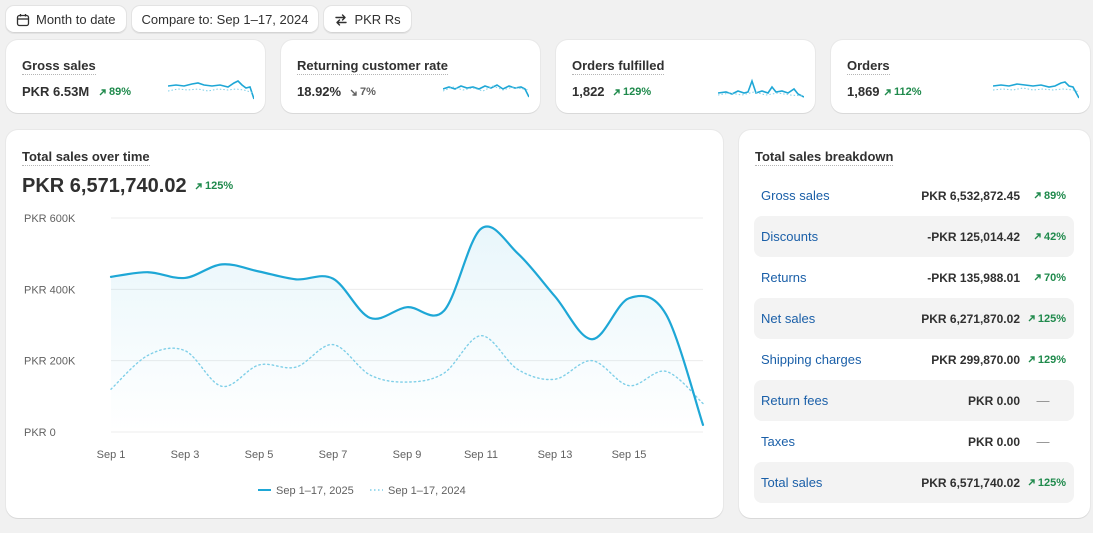  What do you see at coordinates (76, 19) in the screenshot?
I see `date-range-label: Month to date` at bounding box center [76, 19].